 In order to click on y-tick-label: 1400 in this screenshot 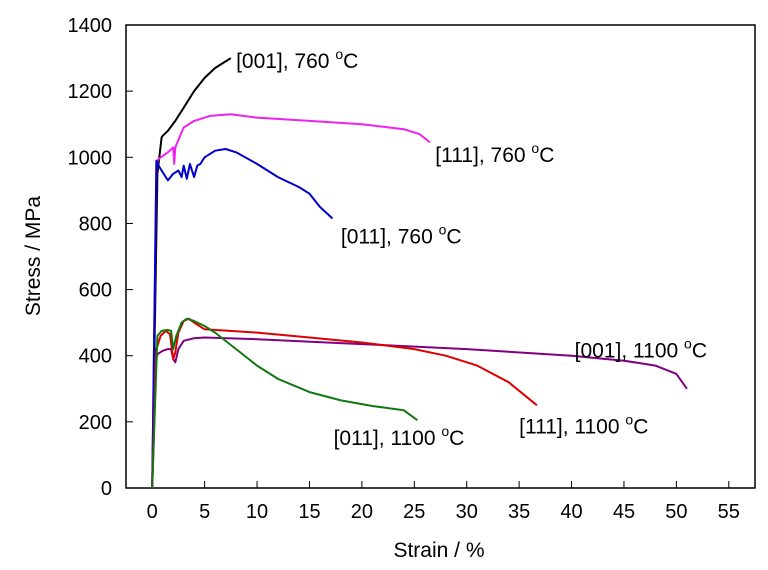, I will do `click(90, 26)`.